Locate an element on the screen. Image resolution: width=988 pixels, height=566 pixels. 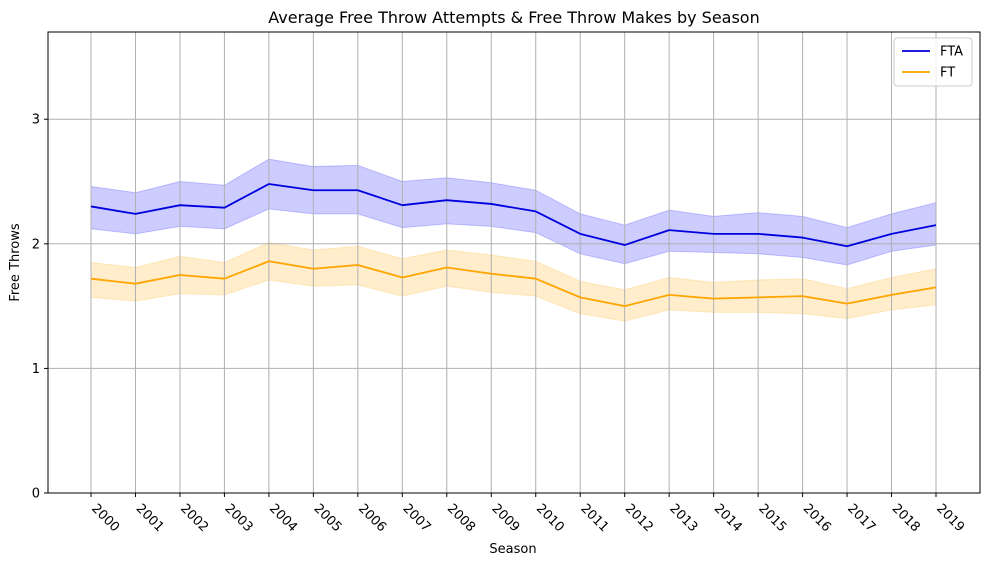
legend: FTA FT is located at coordinates (933, 62).